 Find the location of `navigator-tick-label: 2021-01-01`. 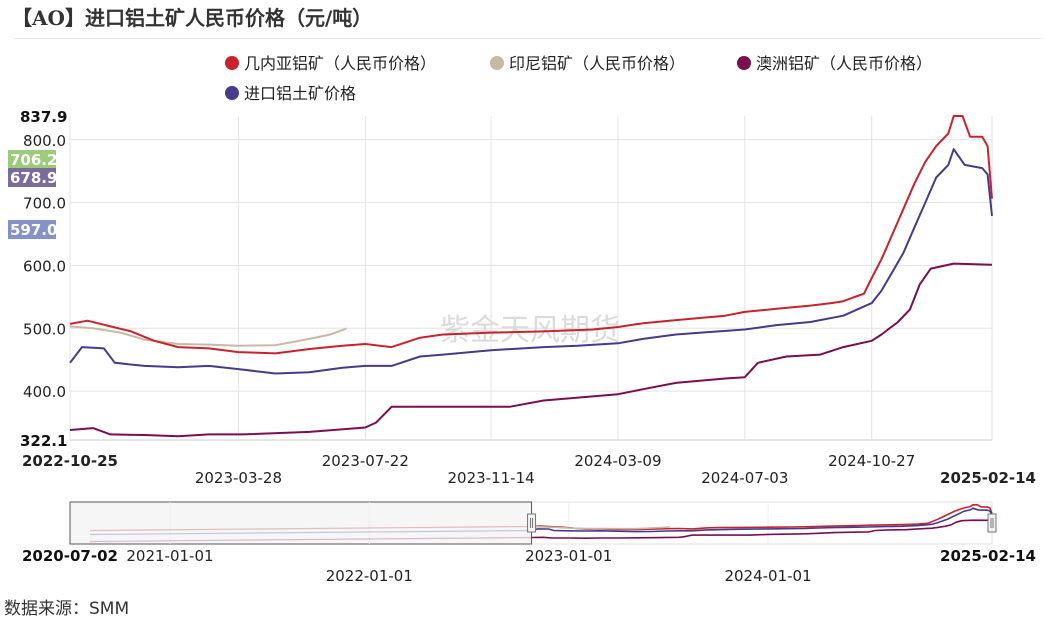

navigator-tick-label: 2021-01-01 is located at coordinates (169, 556).